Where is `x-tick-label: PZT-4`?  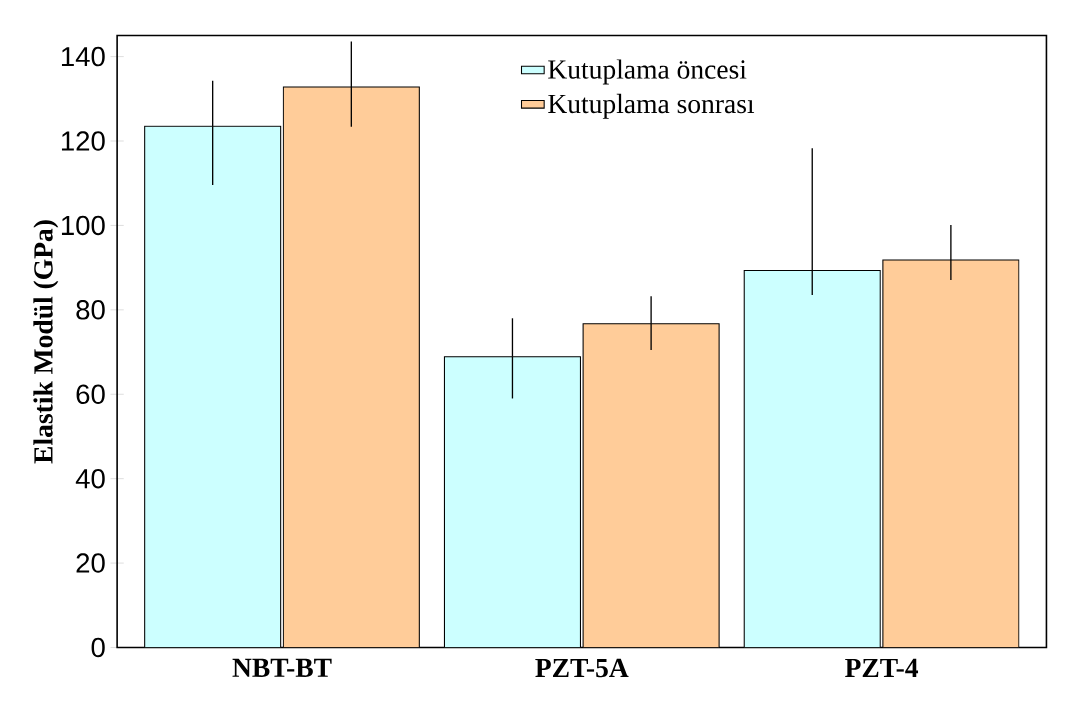
x-tick-label: PZT-4 is located at coordinates (882, 667).